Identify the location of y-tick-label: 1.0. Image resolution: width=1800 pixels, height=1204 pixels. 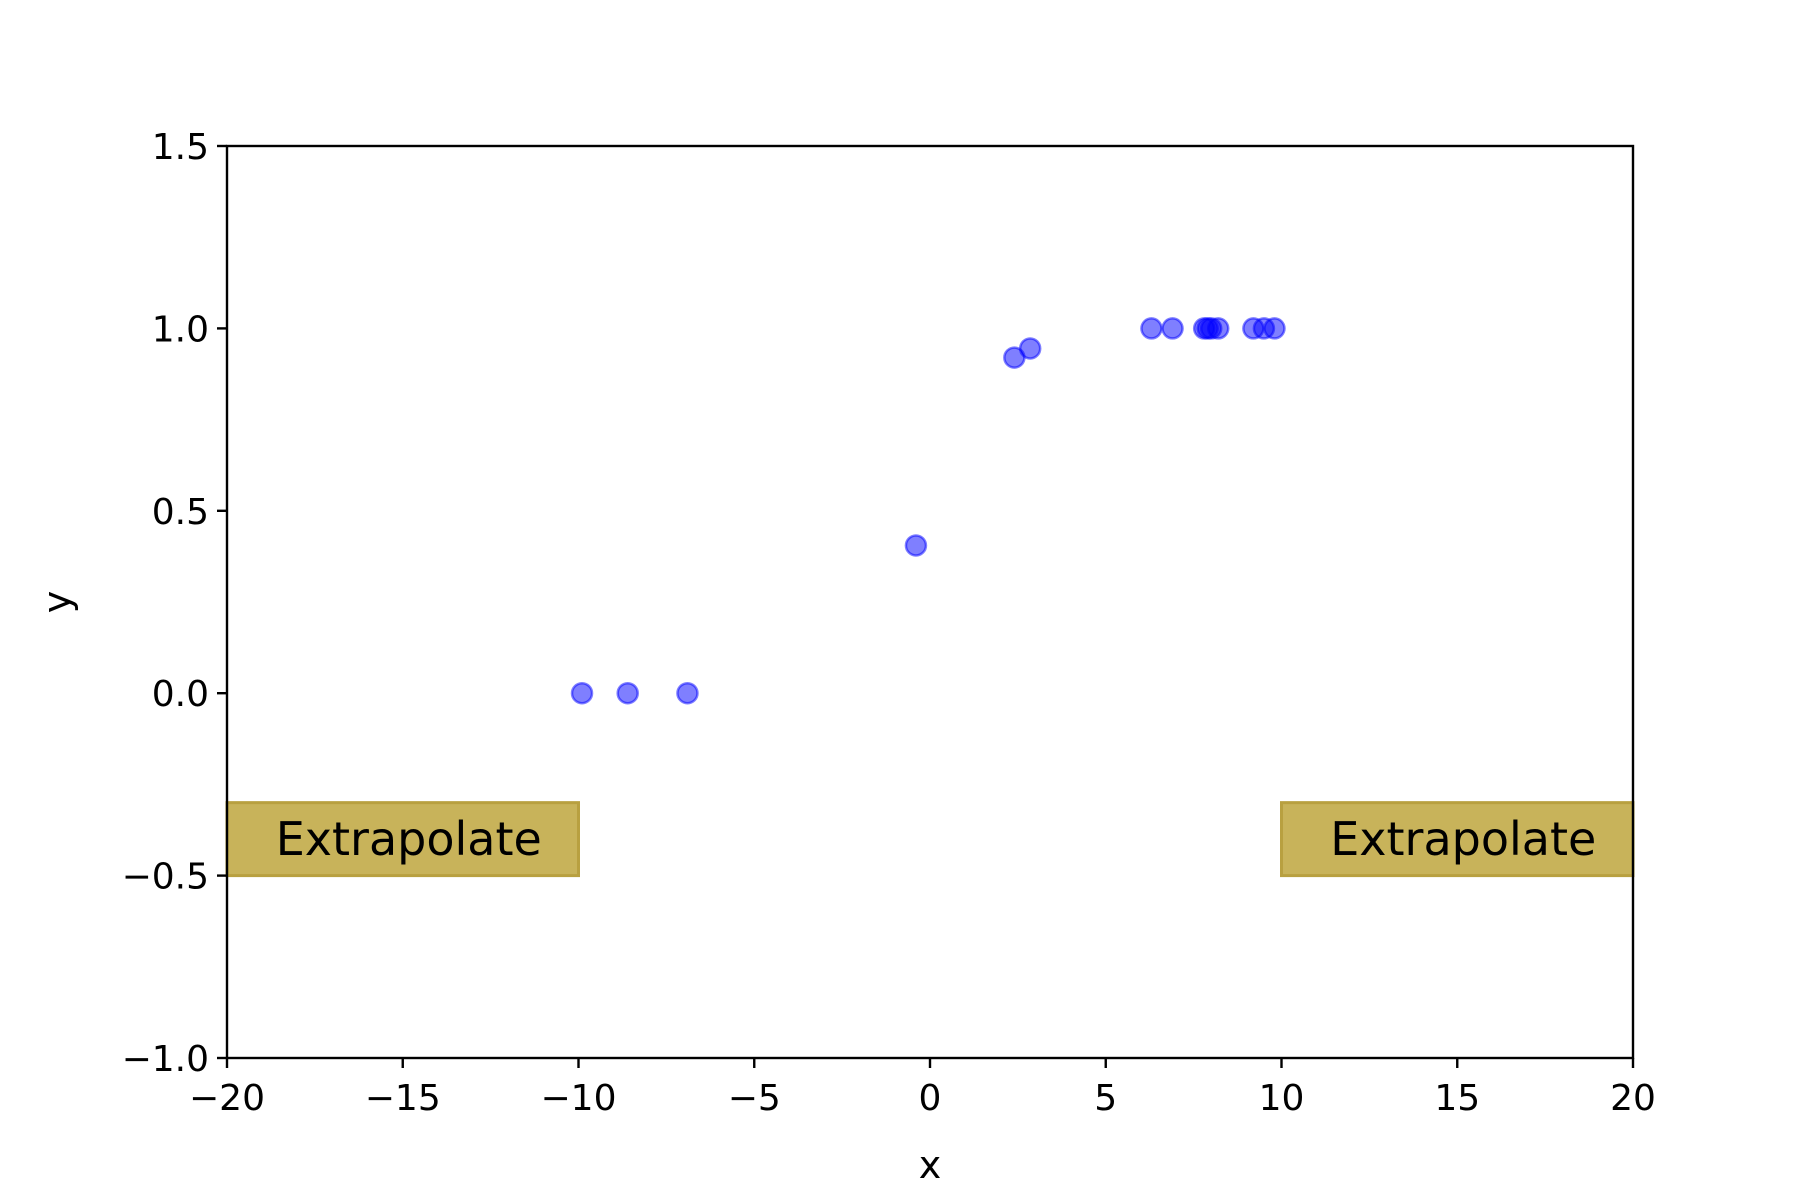
(180, 329).